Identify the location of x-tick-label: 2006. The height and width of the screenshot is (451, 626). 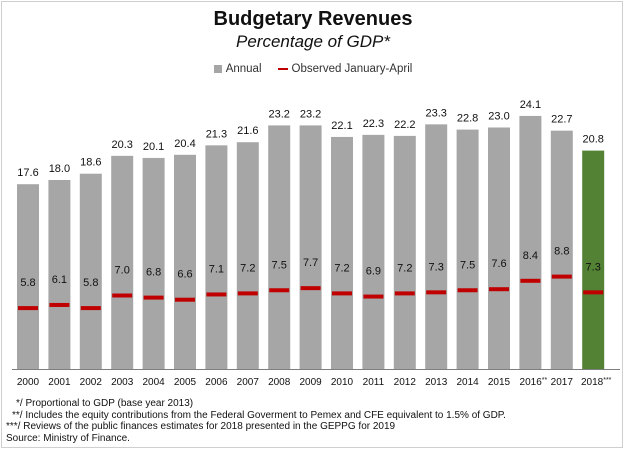
(216, 382).